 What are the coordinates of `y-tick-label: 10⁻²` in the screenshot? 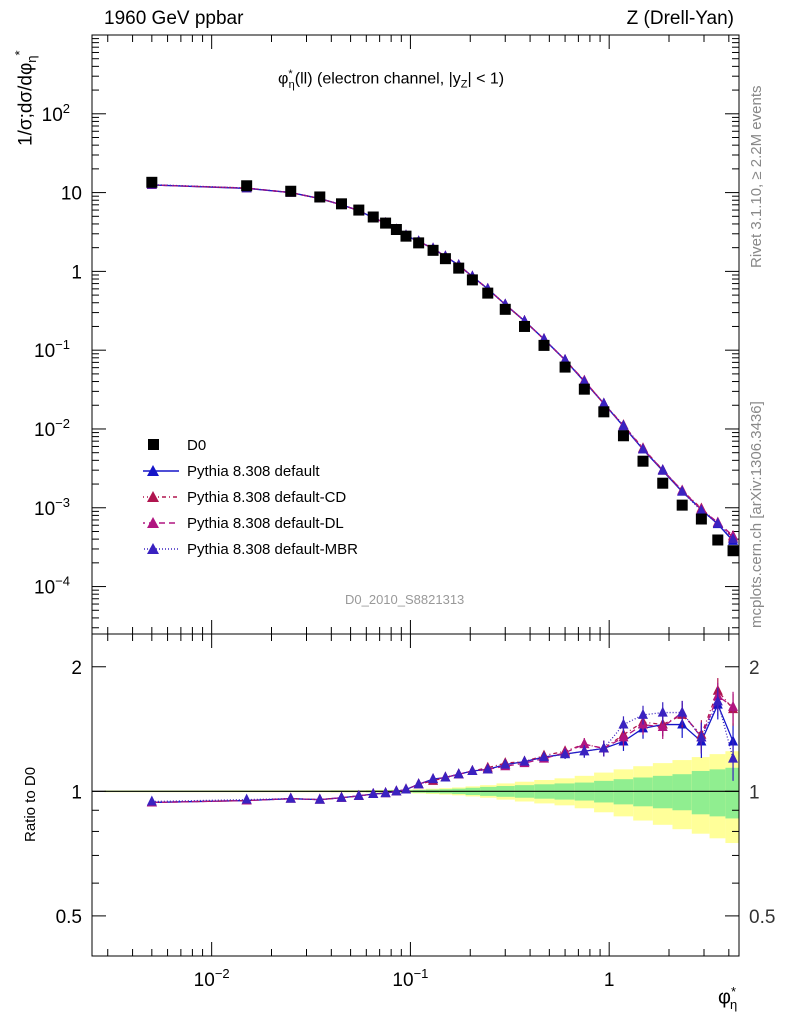 It's located at (52, 428).